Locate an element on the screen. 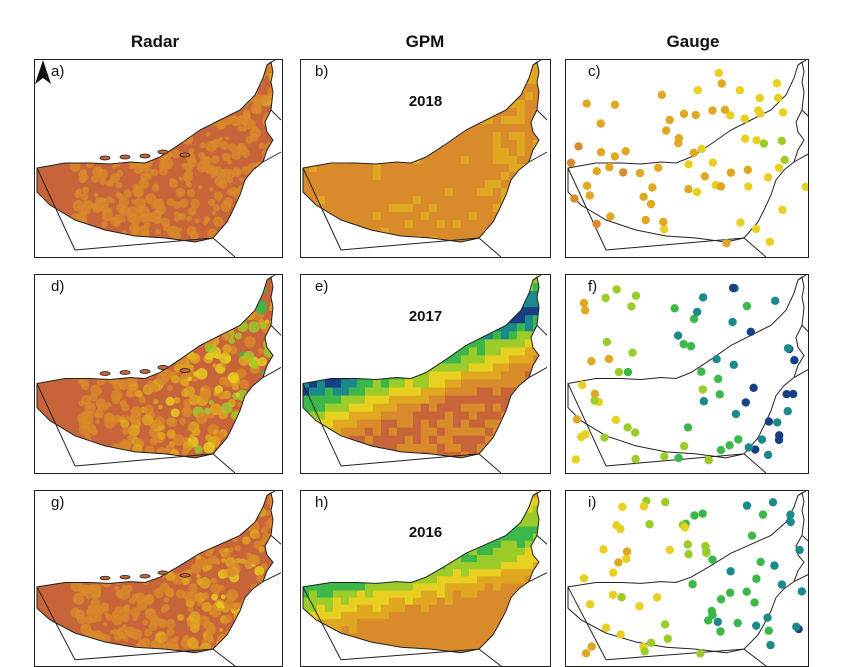 The width and height of the screenshot is (850, 667). boundary-line is located at coordinates (537, 63).